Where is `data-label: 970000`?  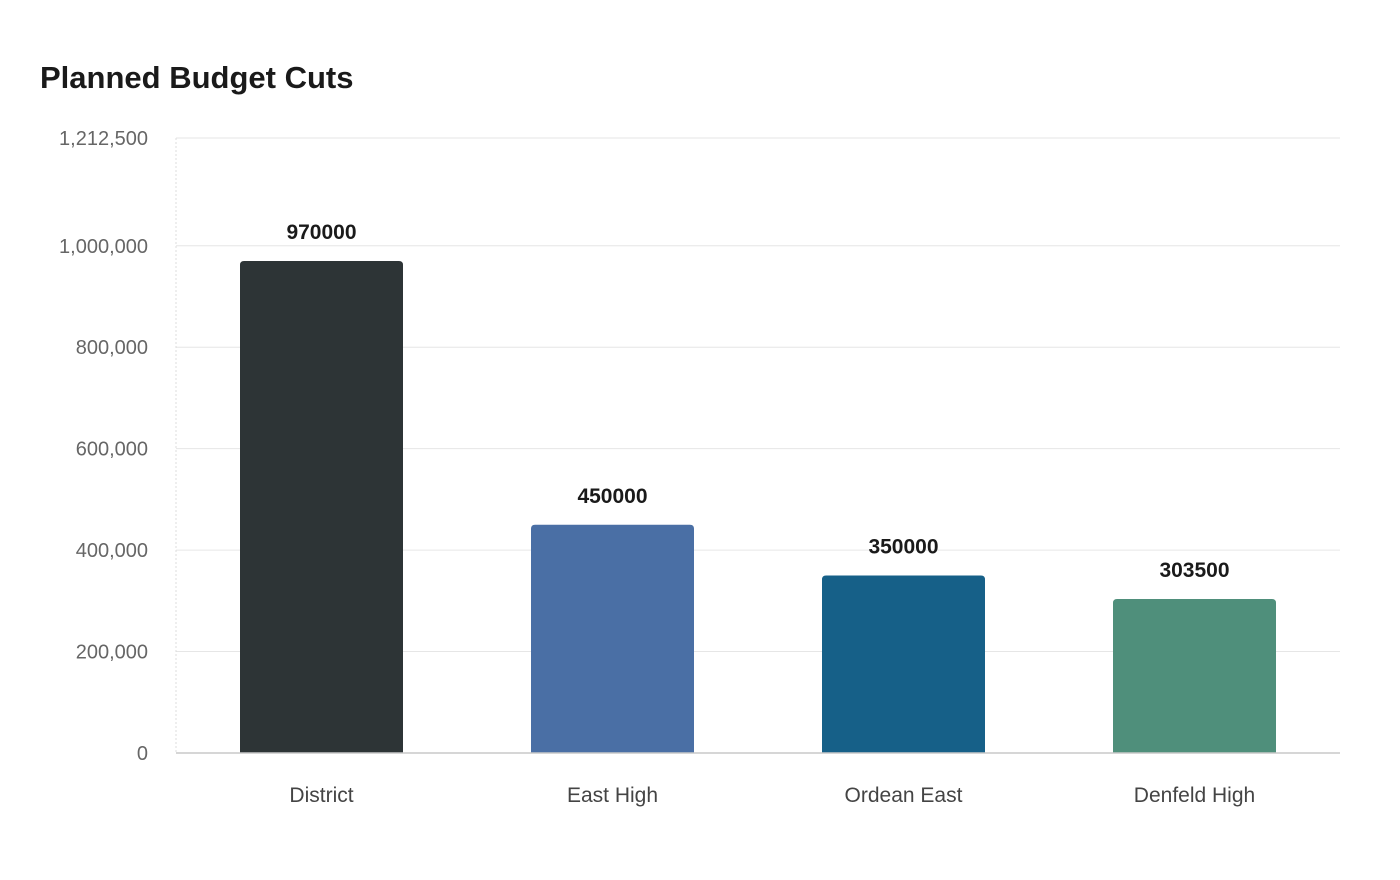
data-label: 970000 is located at coordinates (321, 232).